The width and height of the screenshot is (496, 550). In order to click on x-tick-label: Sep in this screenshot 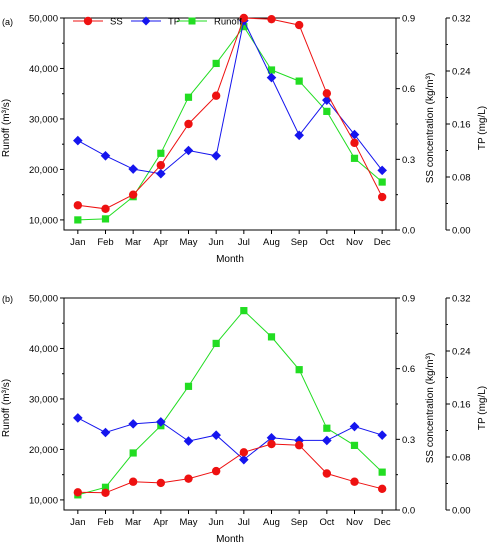, I will do `click(299, 522)`.